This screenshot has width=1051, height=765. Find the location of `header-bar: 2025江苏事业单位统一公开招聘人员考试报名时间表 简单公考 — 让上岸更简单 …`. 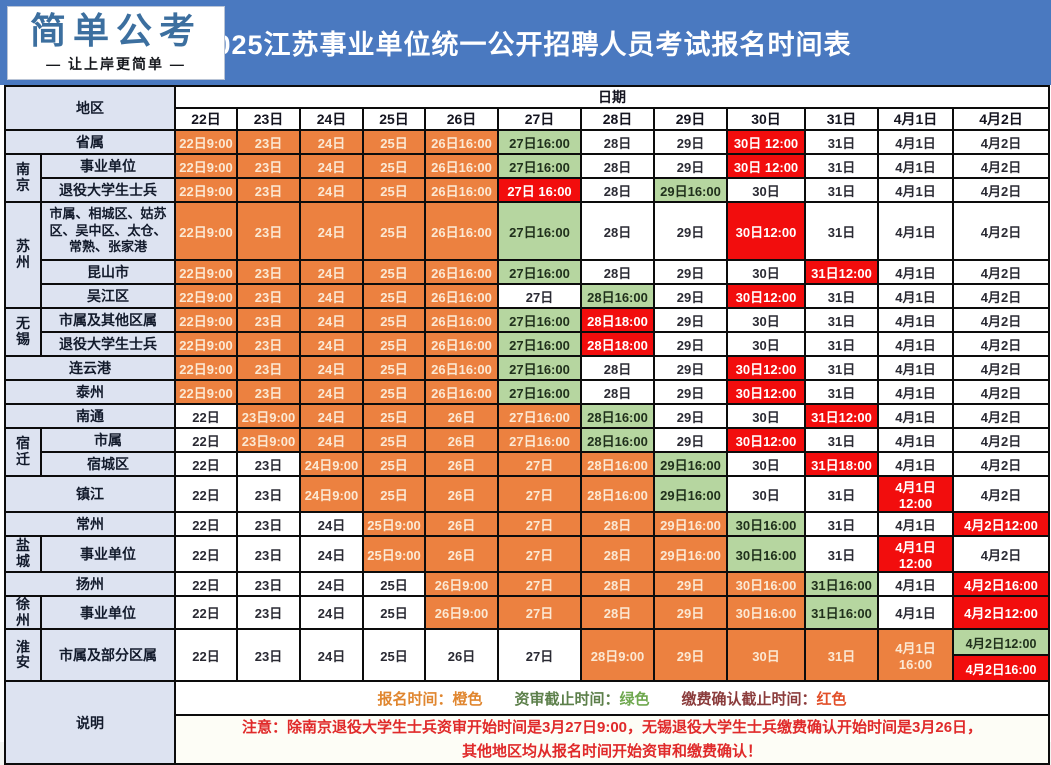

header-bar: 2025江苏事业单位统一公开招聘人员考试报名时间表 简单公考 — 让上岸更简单 … is located at coordinates (525, 42).